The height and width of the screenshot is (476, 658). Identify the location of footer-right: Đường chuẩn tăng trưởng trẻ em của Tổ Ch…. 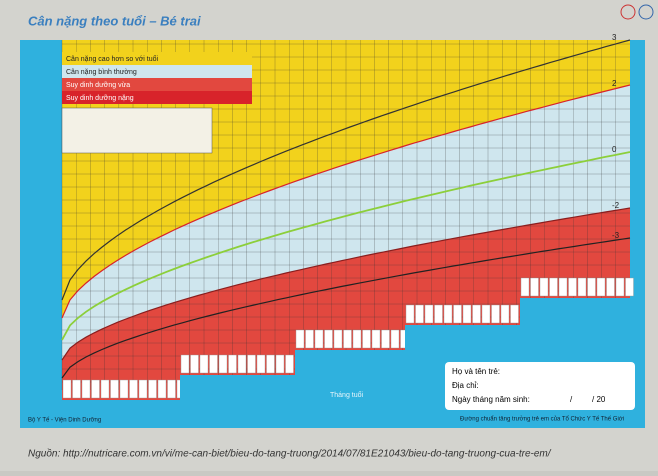
(542, 419).